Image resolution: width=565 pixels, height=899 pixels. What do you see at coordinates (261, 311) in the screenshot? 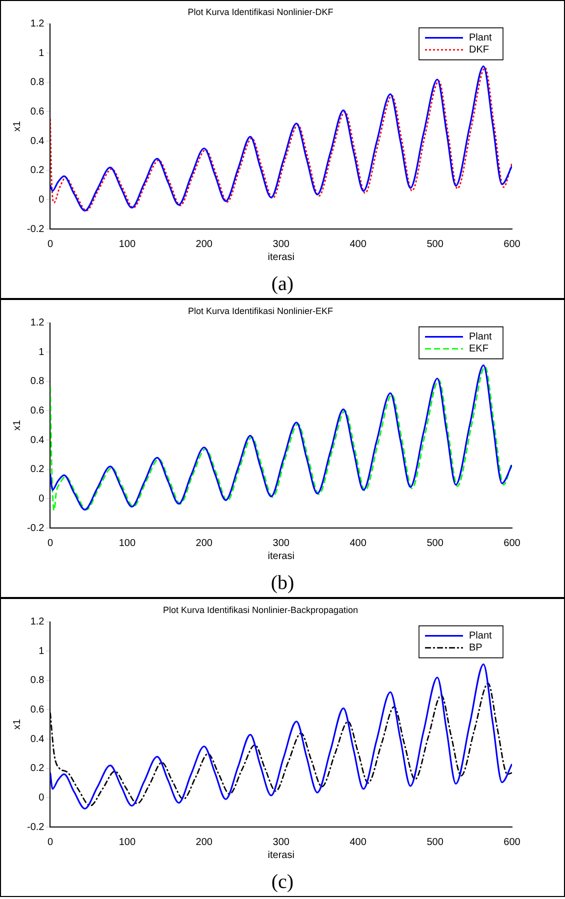
I see `chart-title: Plot Kurva Identifikasi Nonlinier-EKF` at bounding box center [261, 311].